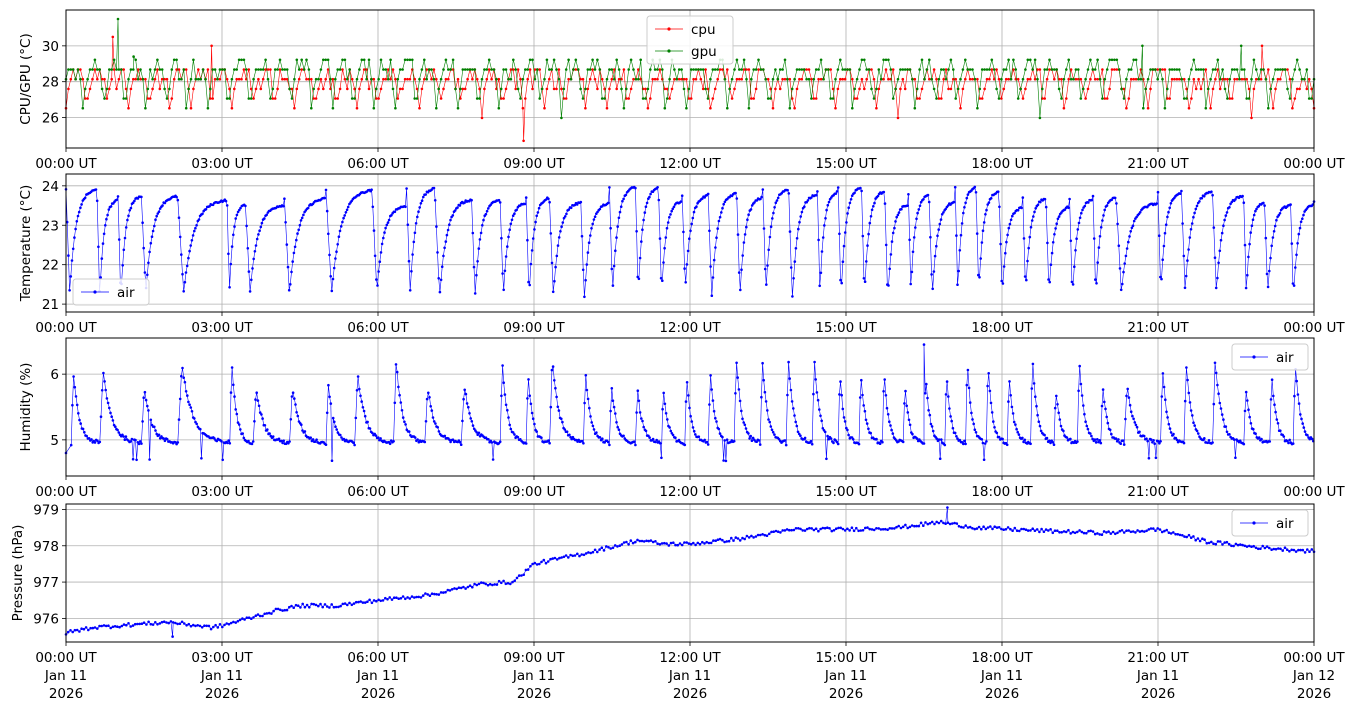 The height and width of the screenshot is (711, 1354). I want to click on legend-box, so click(1270, 523).